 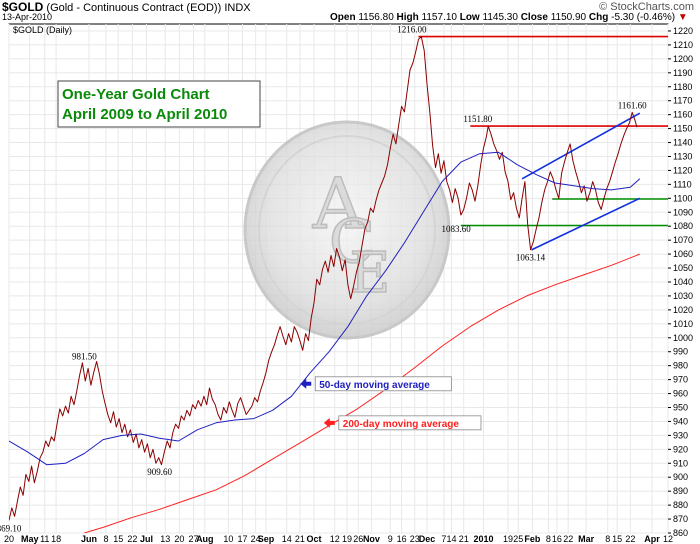 I want to click on callout-arrow-icon, so click(x=306, y=383).